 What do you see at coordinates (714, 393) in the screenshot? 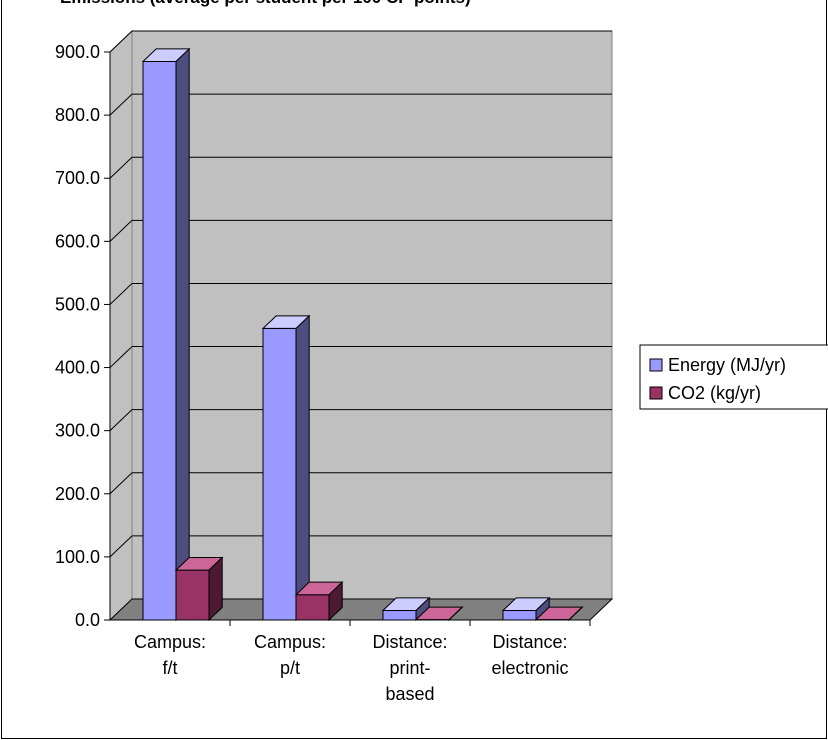
I see `legend-label: CO2 (kg/yr)` at bounding box center [714, 393].